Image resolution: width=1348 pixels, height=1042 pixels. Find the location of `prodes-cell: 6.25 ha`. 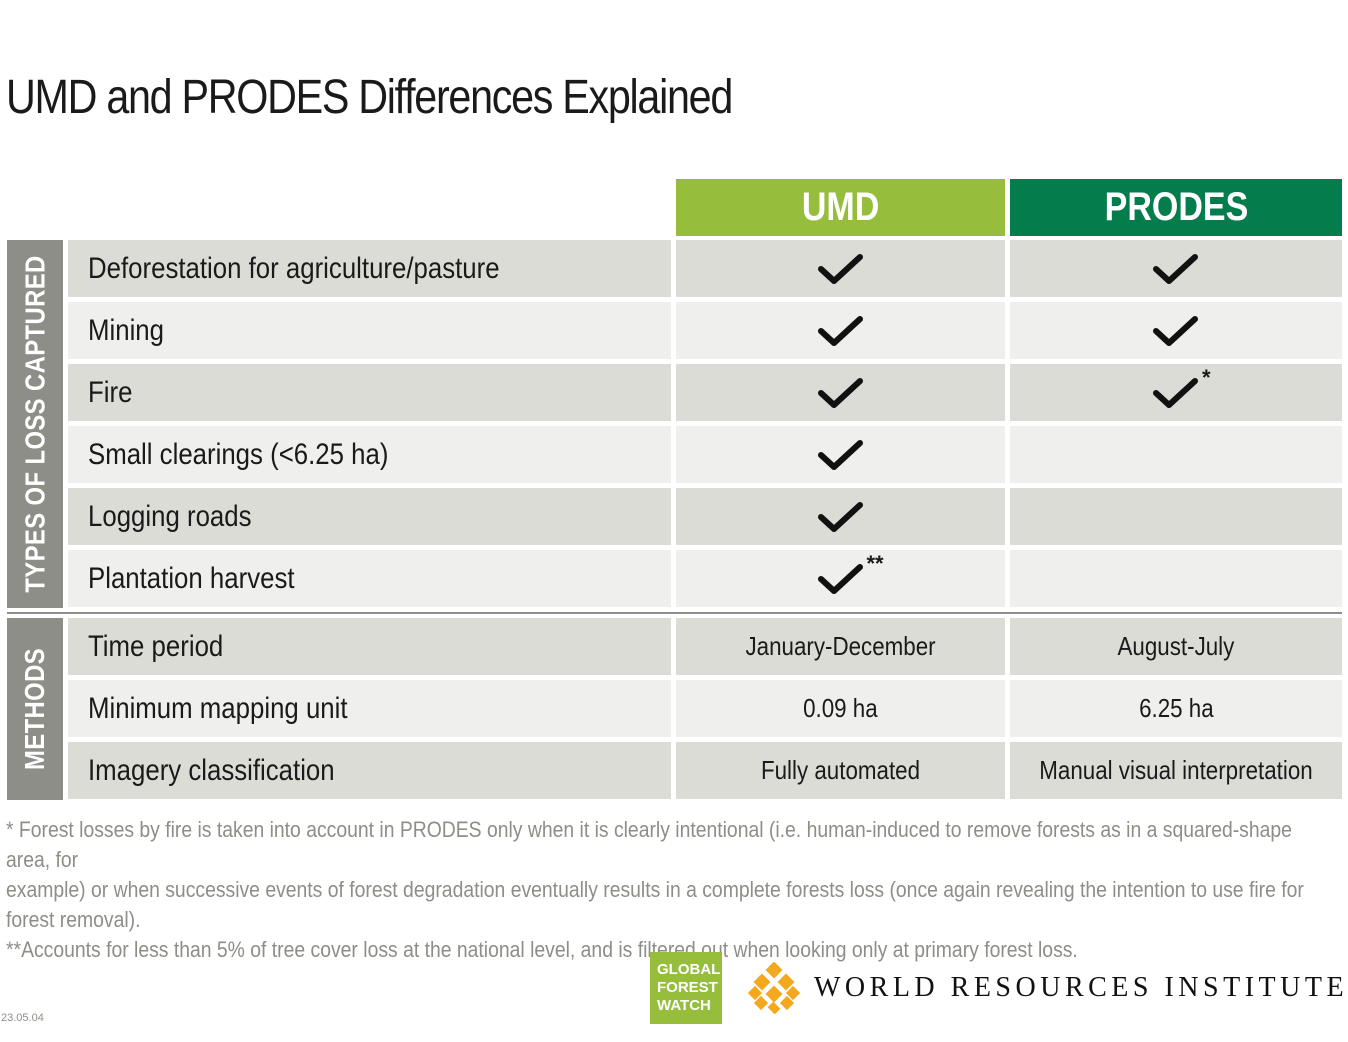

prodes-cell: 6.25 ha is located at coordinates (1176, 708).